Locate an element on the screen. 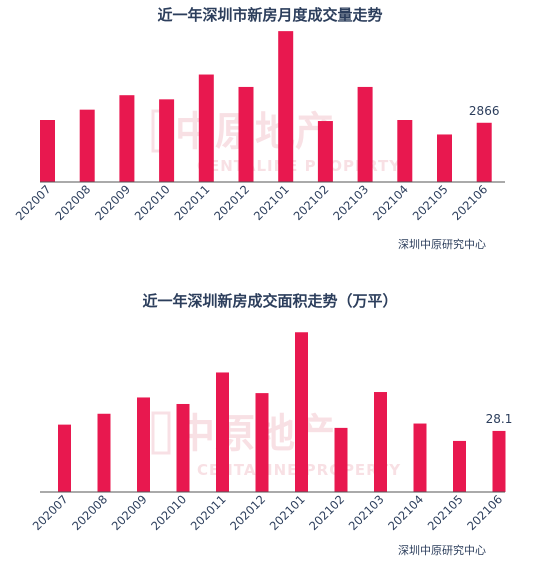 The height and width of the screenshot is (563, 540). watermark-logo-text: 中原地产 is located at coordinates (255, 434).